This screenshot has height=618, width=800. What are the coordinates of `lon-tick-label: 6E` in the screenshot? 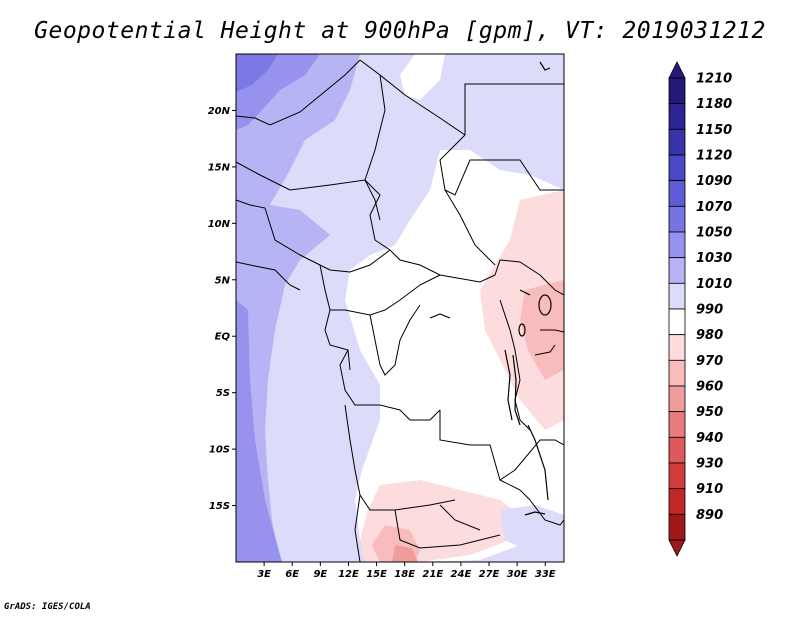 It's located at (292, 574).